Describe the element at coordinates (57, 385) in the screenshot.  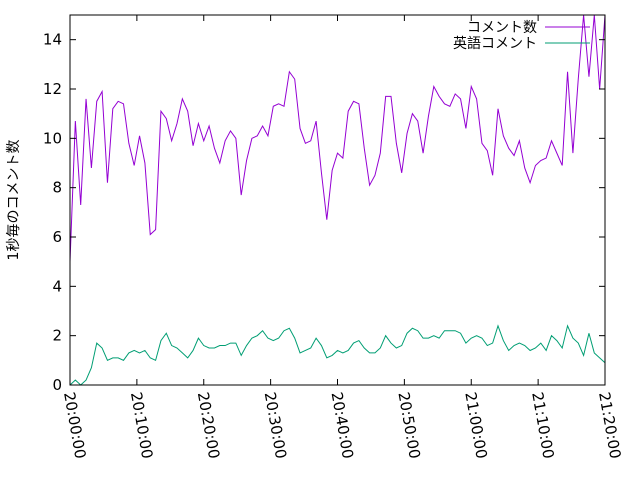
I see `y-tick-label: 0` at that location.